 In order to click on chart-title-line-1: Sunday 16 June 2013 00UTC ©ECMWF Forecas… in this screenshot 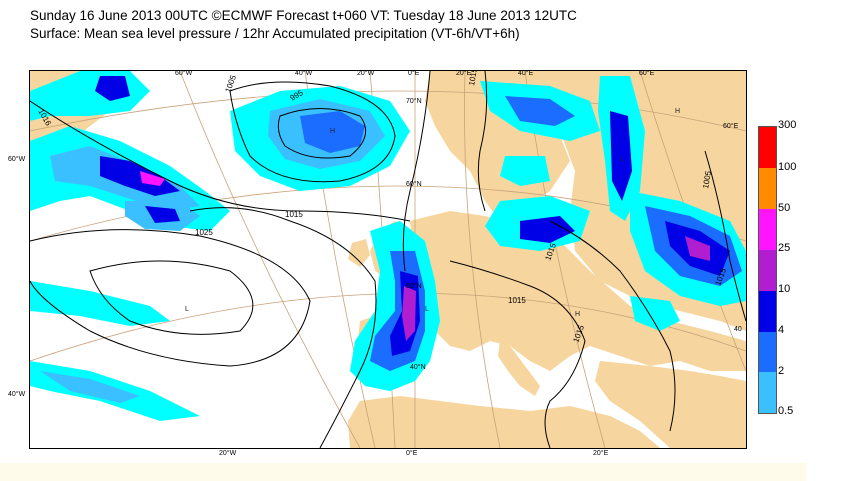, I will do `click(303, 15)`.